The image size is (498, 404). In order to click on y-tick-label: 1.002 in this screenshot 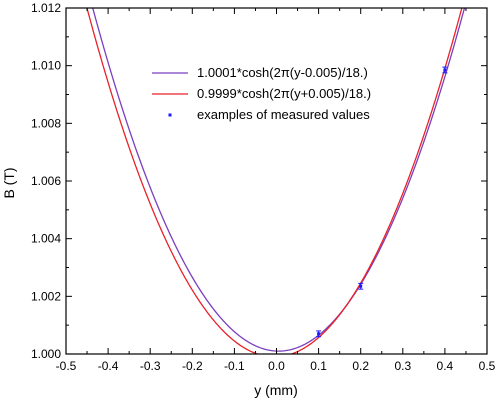, I will do `click(46, 296)`.